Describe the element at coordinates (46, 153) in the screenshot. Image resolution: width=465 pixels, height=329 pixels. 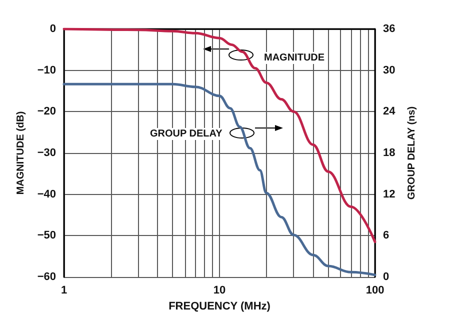
I see `y-tick-label: −30` at that location.